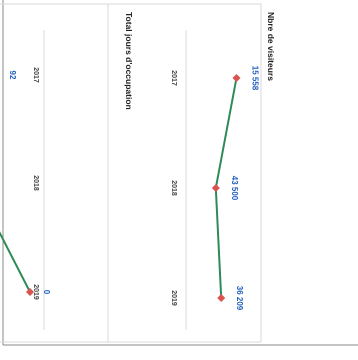  I want to click on panel-occupation-labels: 921510, so click(29, 183).